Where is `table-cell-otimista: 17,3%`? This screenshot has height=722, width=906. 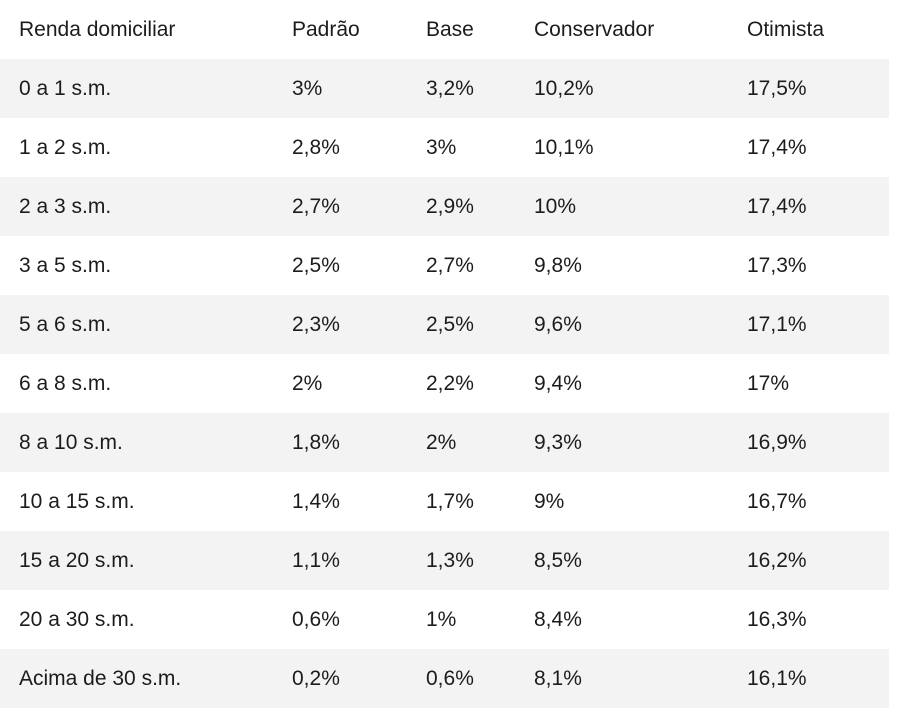
table-cell-otimista: 17,3% is located at coordinates (777, 265).